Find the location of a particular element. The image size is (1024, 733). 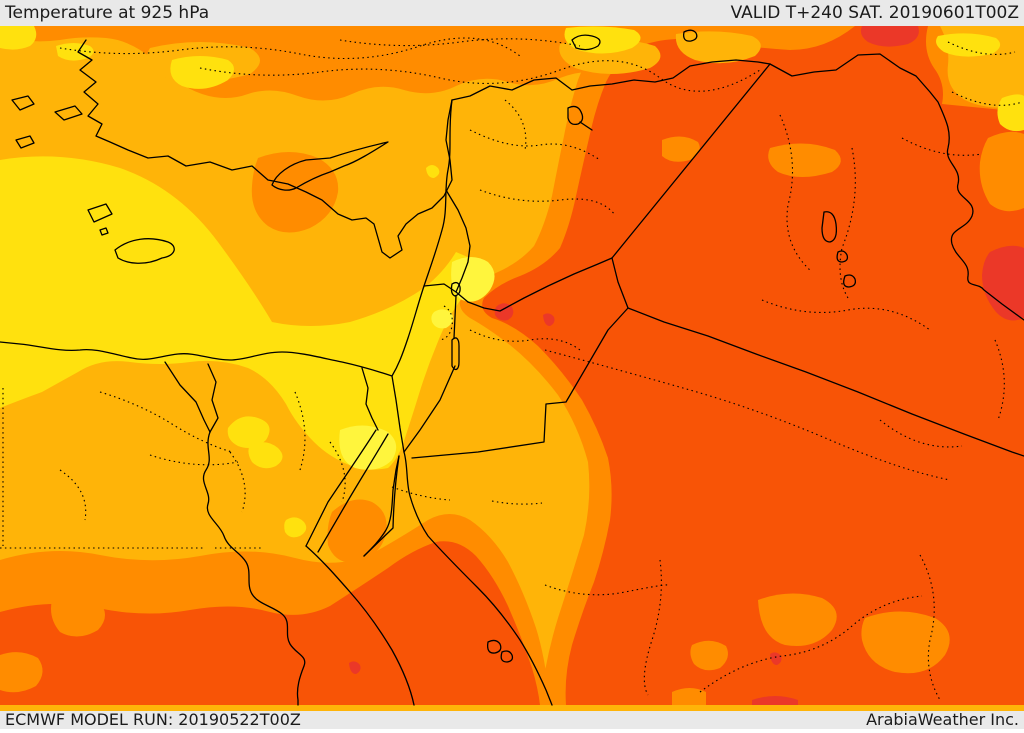

map-title: Temperature at 925 hPa is located at coordinates (107, 12).